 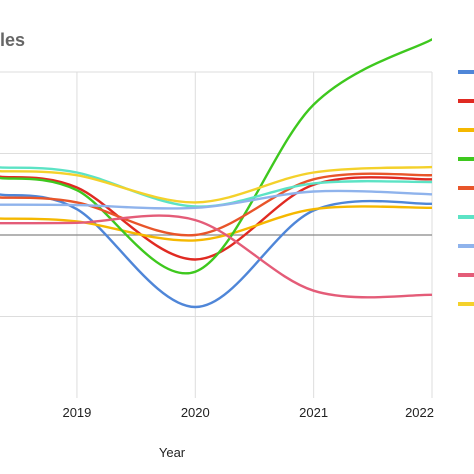 I want to click on x-tick-label: 2022, so click(x=419, y=412).